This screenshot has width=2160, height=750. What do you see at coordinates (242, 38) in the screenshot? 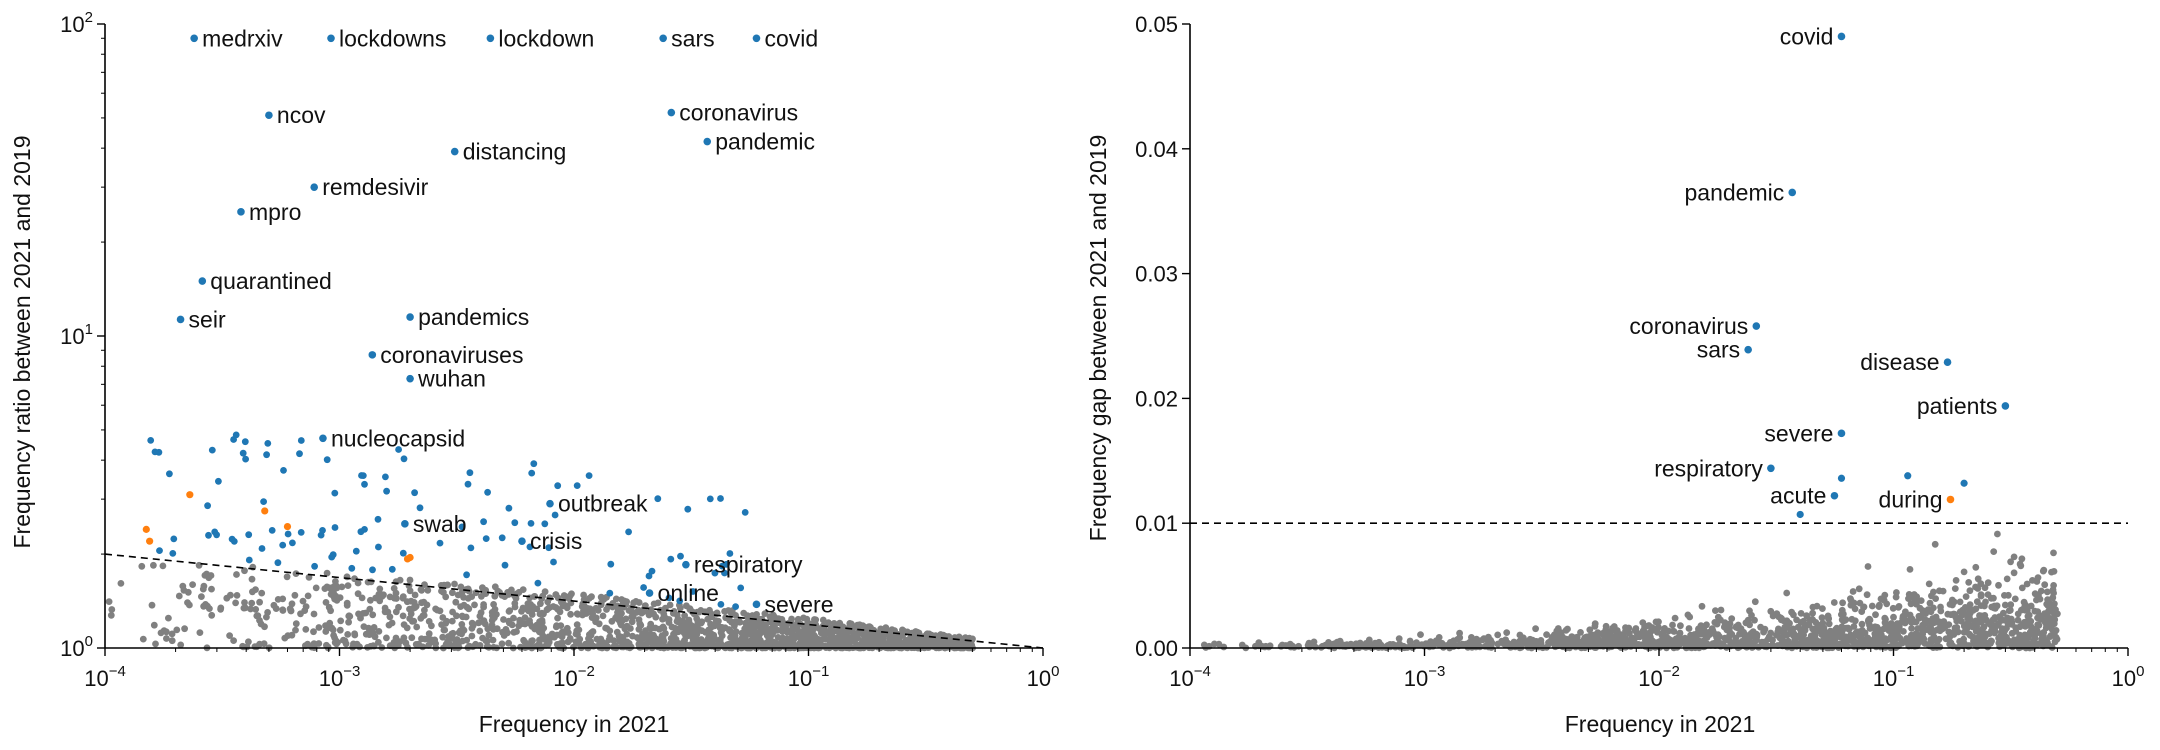
I see `word-label: medrxiv` at bounding box center [242, 38].